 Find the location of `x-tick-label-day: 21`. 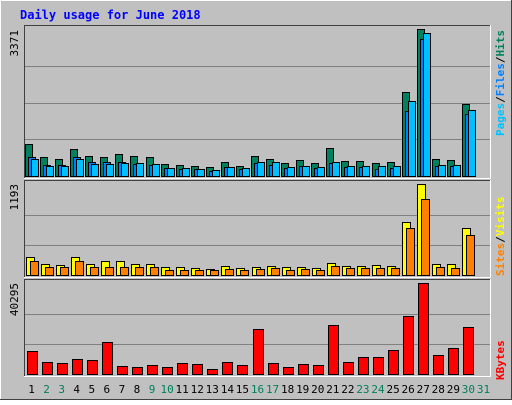

x-tick-label-day: 21 is located at coordinates (332, 389).